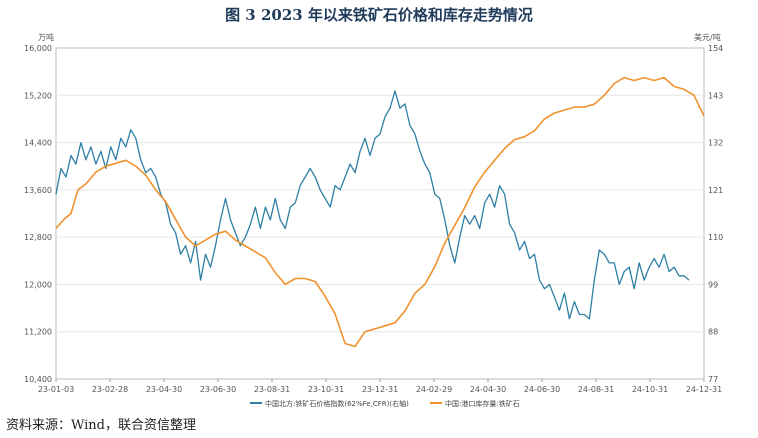  What do you see at coordinates (596, 389) in the screenshot?
I see `x-tick-label: 24-08-31` at bounding box center [596, 389].